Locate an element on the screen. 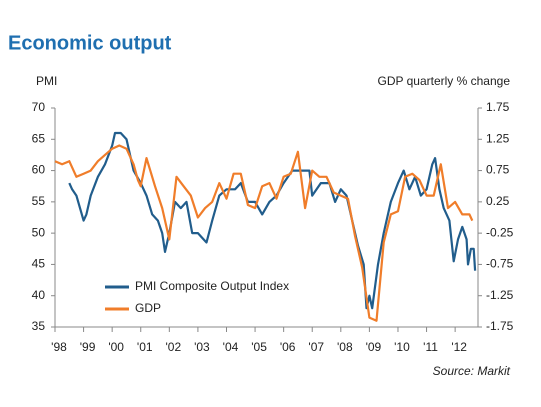 The image size is (541, 407). y-axis-label: PMI is located at coordinates (46, 81).